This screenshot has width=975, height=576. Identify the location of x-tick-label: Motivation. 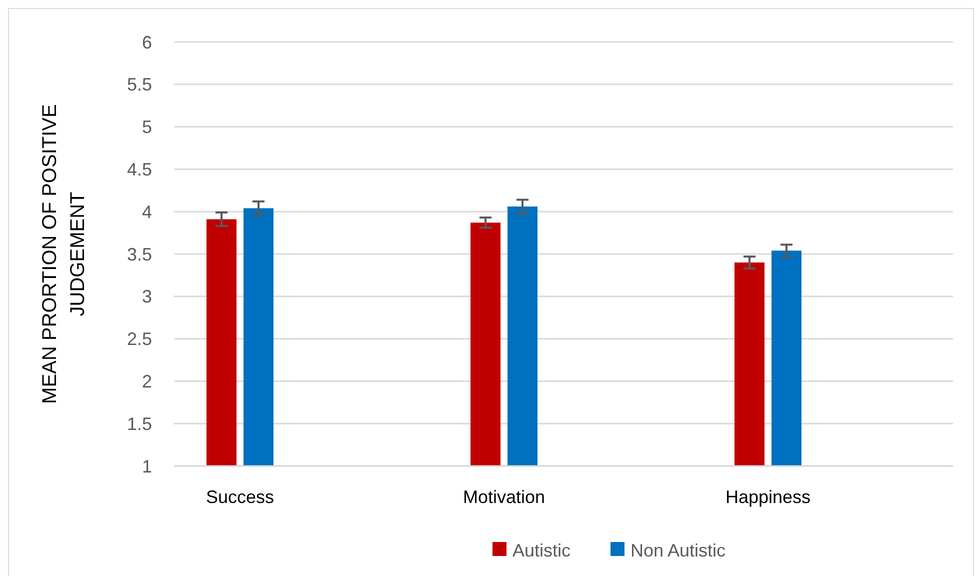
(504, 497).